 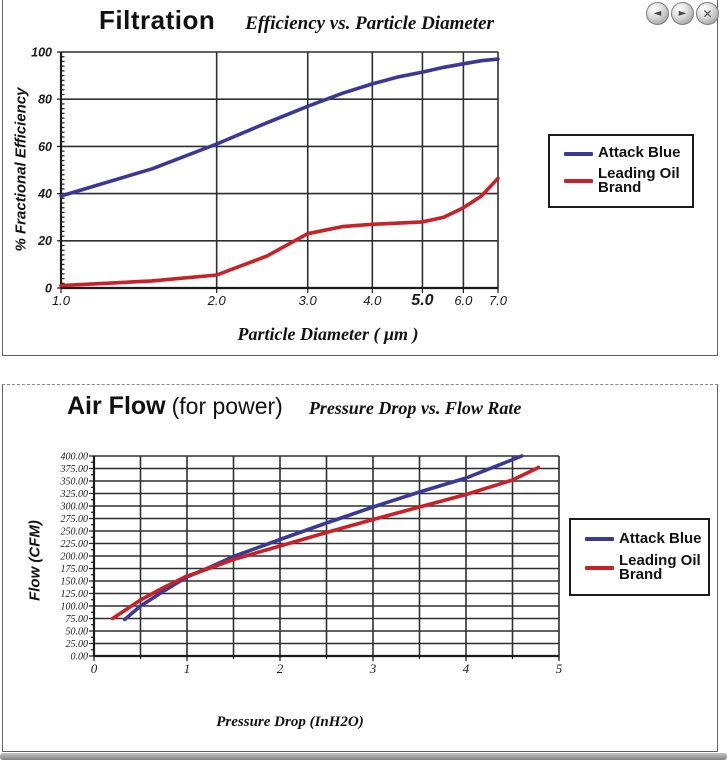 I want to click on svg-text: 20, so click(x=44, y=241).